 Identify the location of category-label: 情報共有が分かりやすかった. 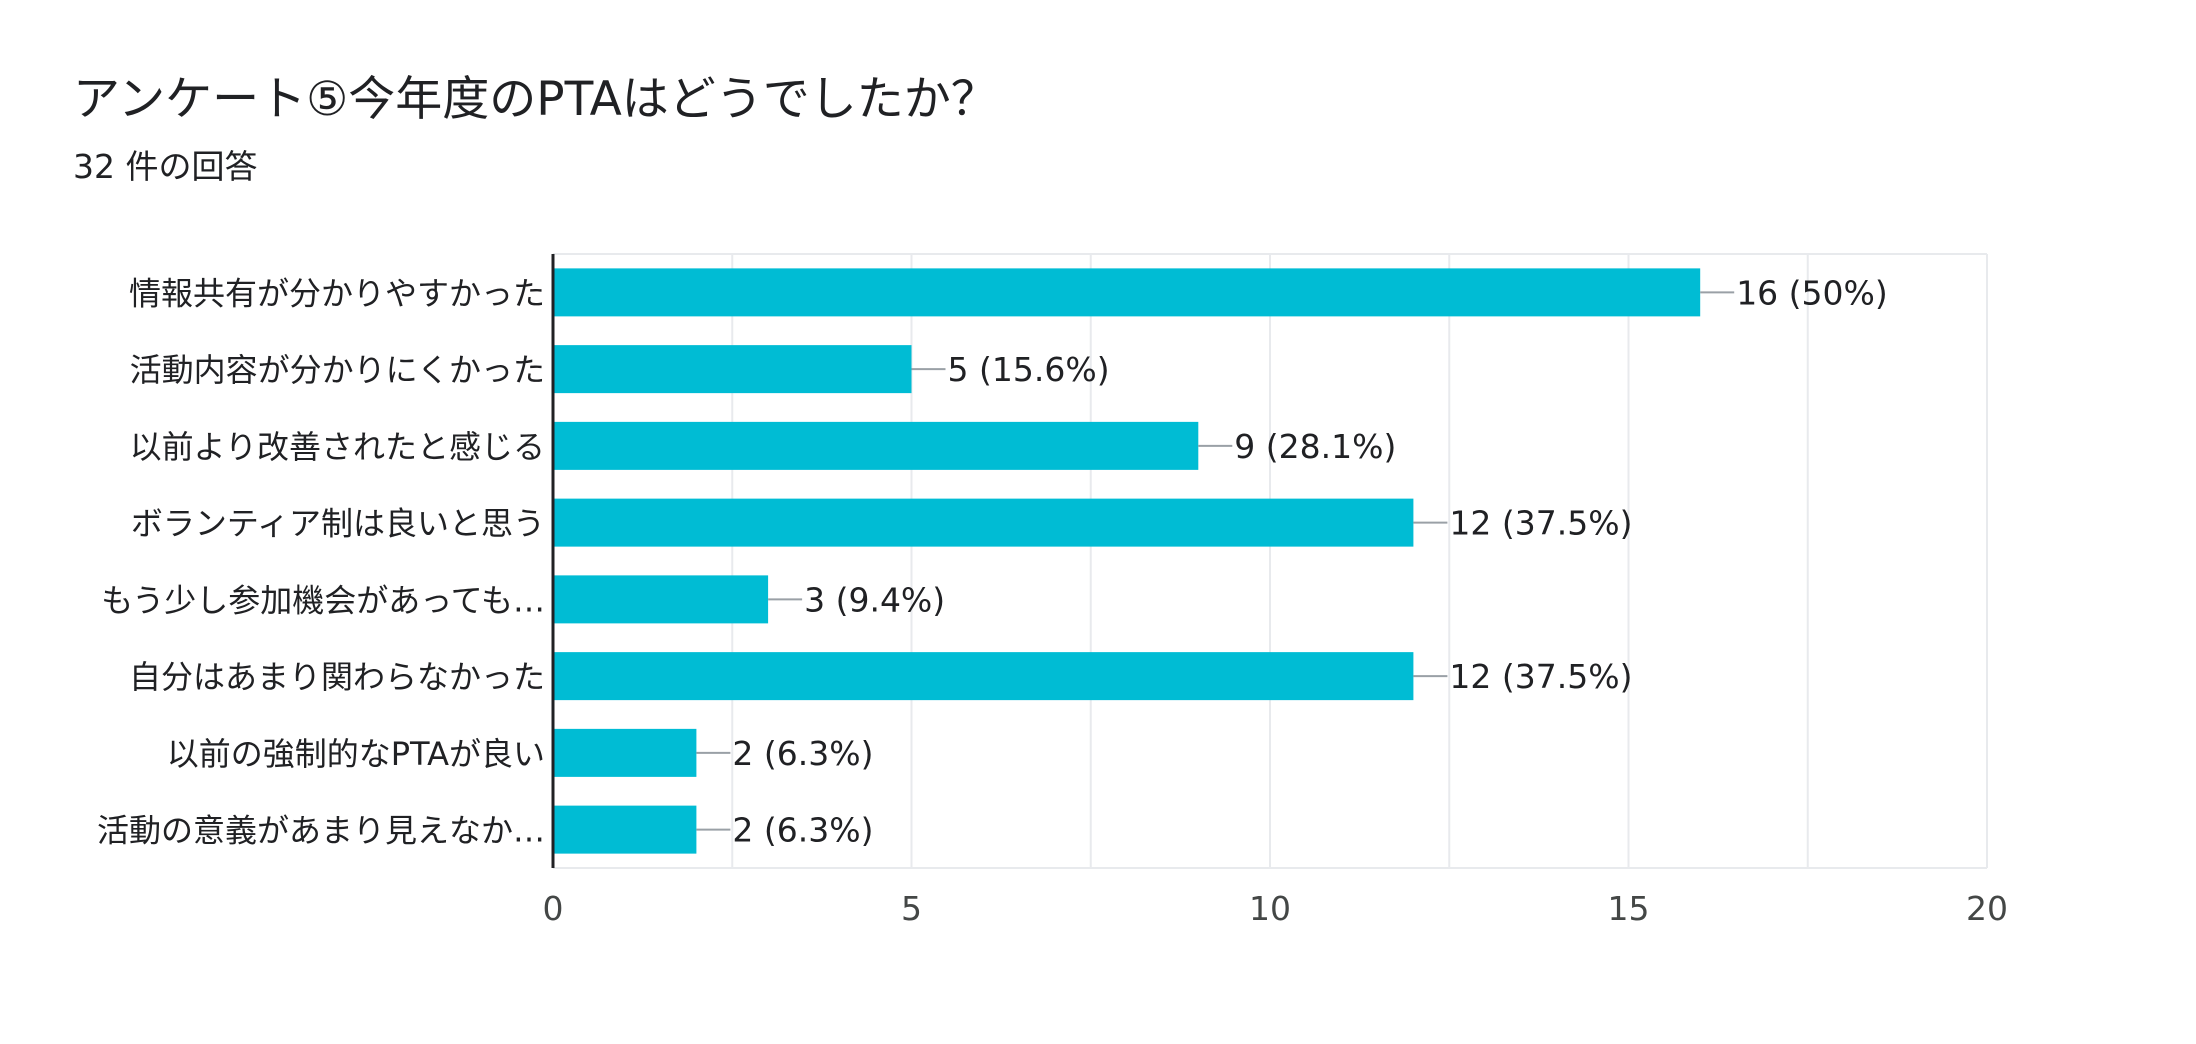
(337, 293).